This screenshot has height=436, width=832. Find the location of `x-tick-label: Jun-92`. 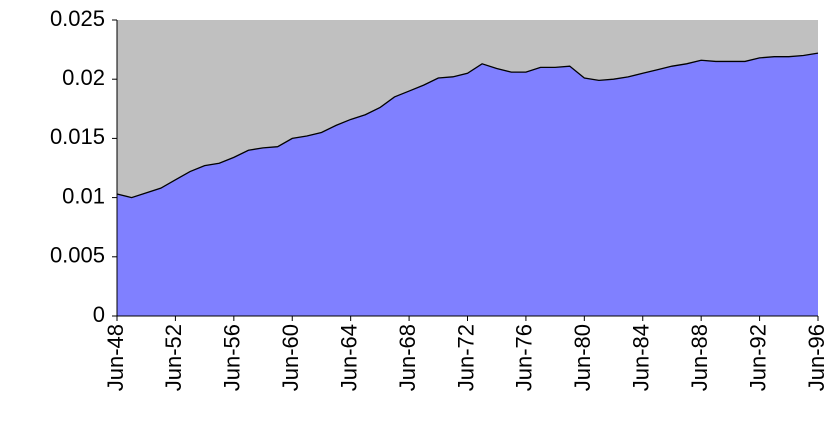

x-tick-label: Jun-92 is located at coordinates (757, 357).